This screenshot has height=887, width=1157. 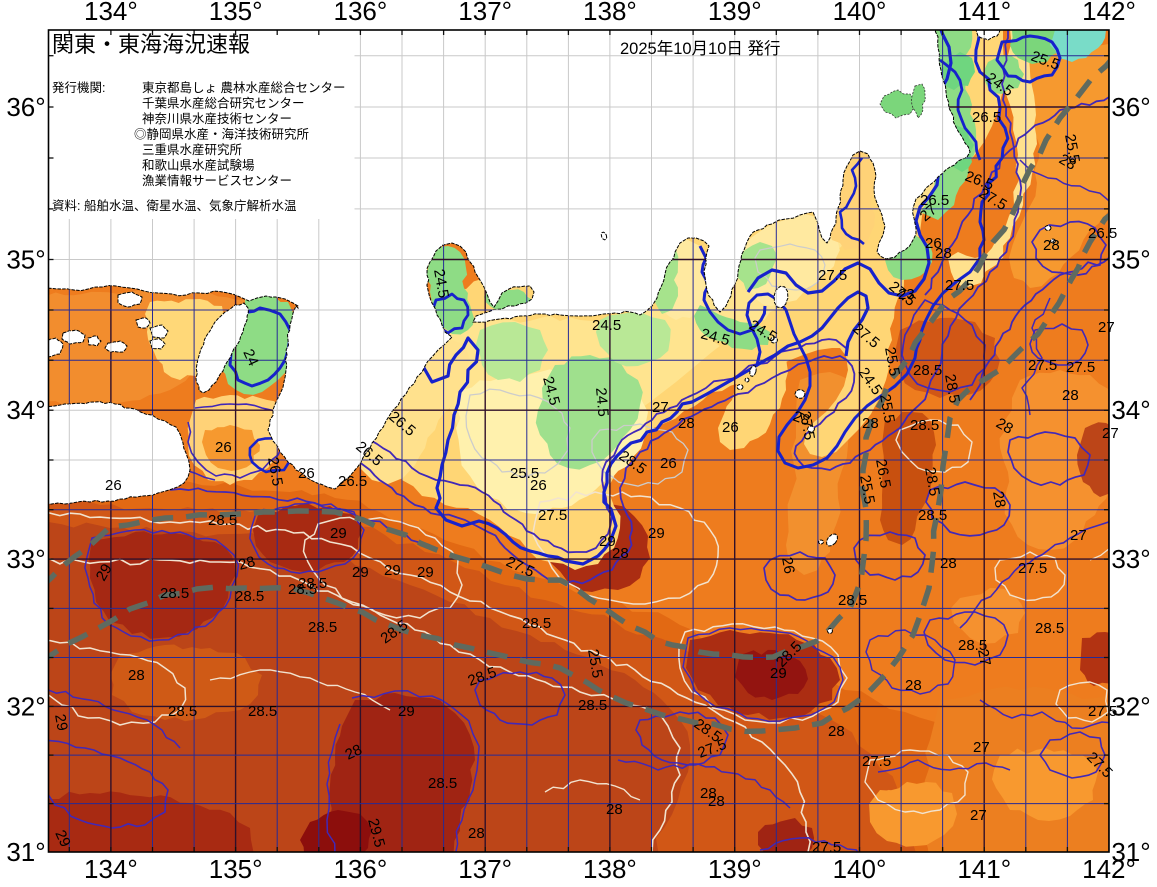 What do you see at coordinates (906, 294) in the screenshot?
I see `svg-text: 23` at bounding box center [906, 294].